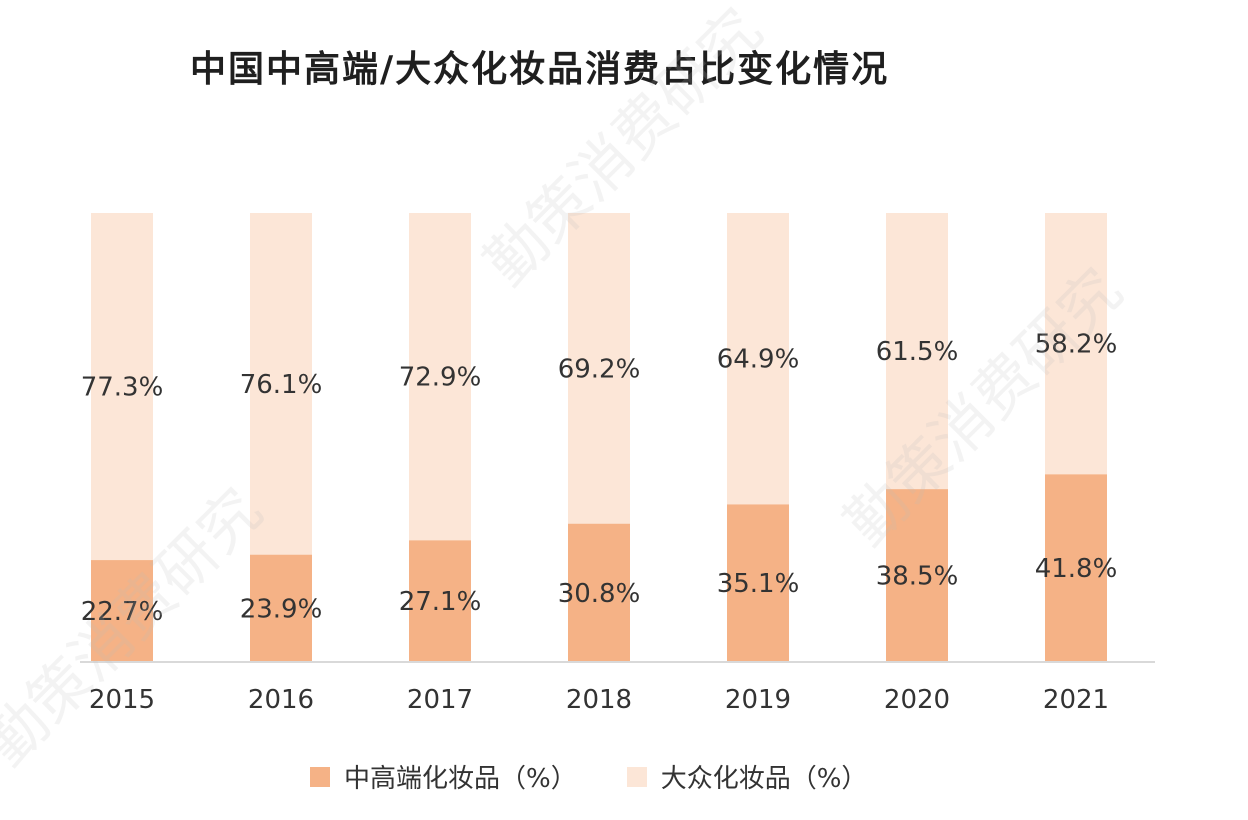 The image size is (1248, 820). Describe the element at coordinates (440, 700) in the screenshot. I see `x-tick-label-2017: 2017` at that location.